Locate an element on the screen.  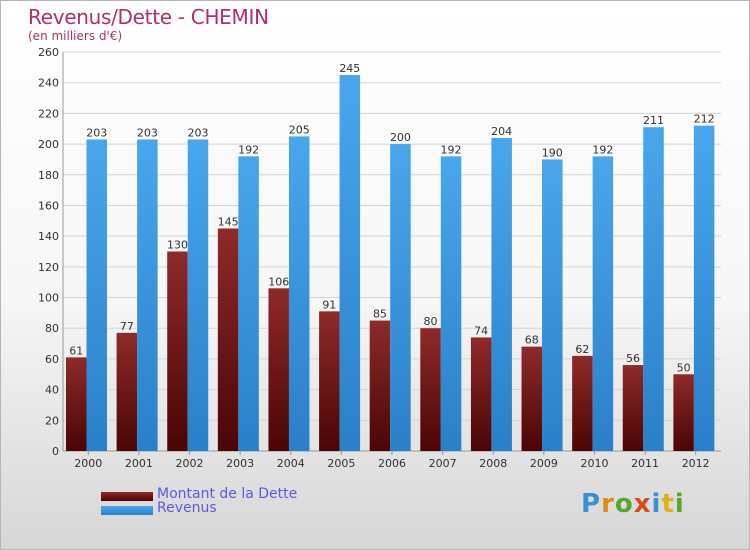
revenue-value-label: 190 is located at coordinates (552, 152).